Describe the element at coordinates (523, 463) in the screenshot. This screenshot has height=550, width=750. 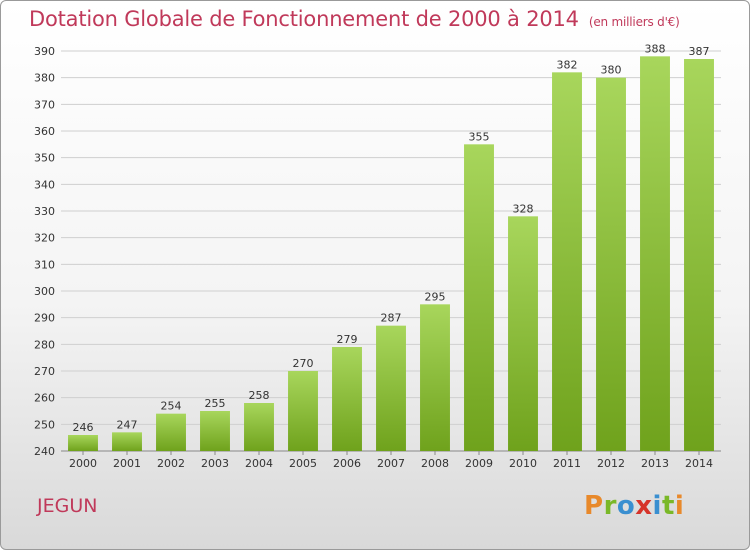
I see `x-tick-label: 2010` at that location.